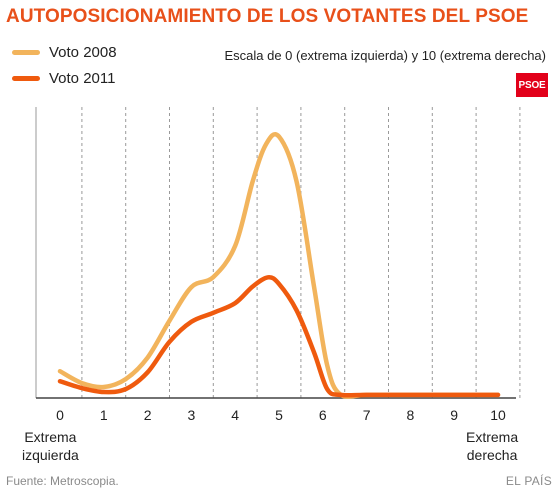 Image resolution: width=560 pixels, height=495 pixels. I want to click on legend-item-2011: Voto 2011, so click(63, 78).